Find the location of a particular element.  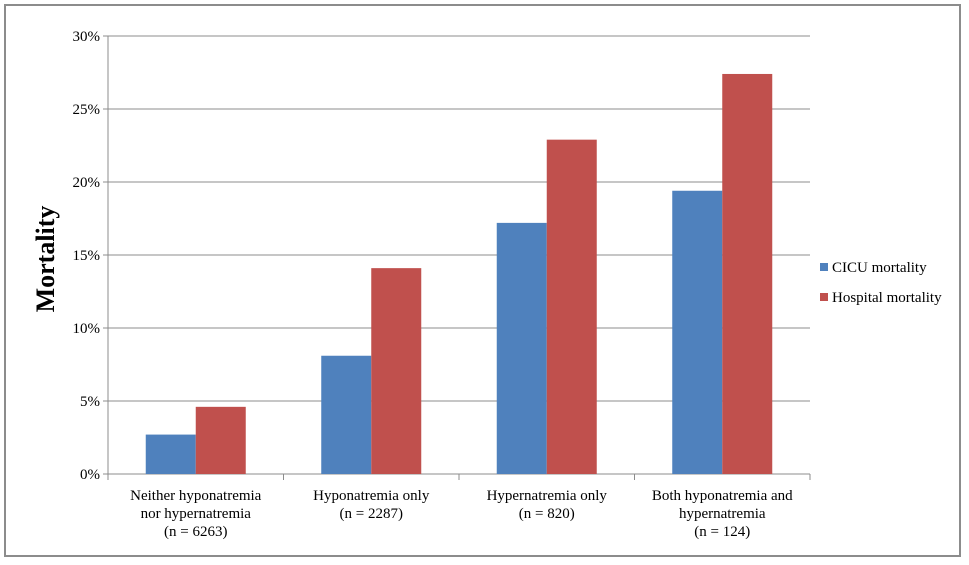

y-tick-labels: 0% 5% 10% 15% 20% 25% 30% is located at coordinates (87, 256).